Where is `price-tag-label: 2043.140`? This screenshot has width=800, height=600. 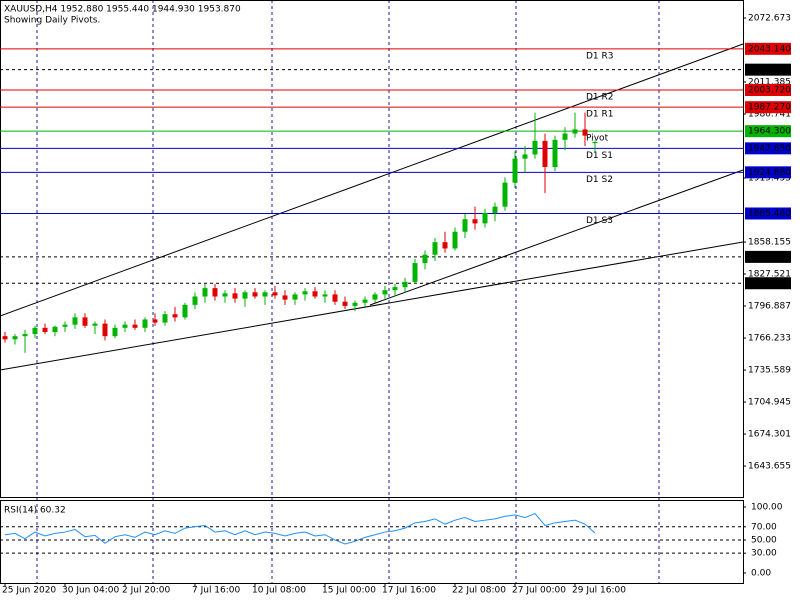 price-tag-label: 2043.140 is located at coordinates (769, 49).